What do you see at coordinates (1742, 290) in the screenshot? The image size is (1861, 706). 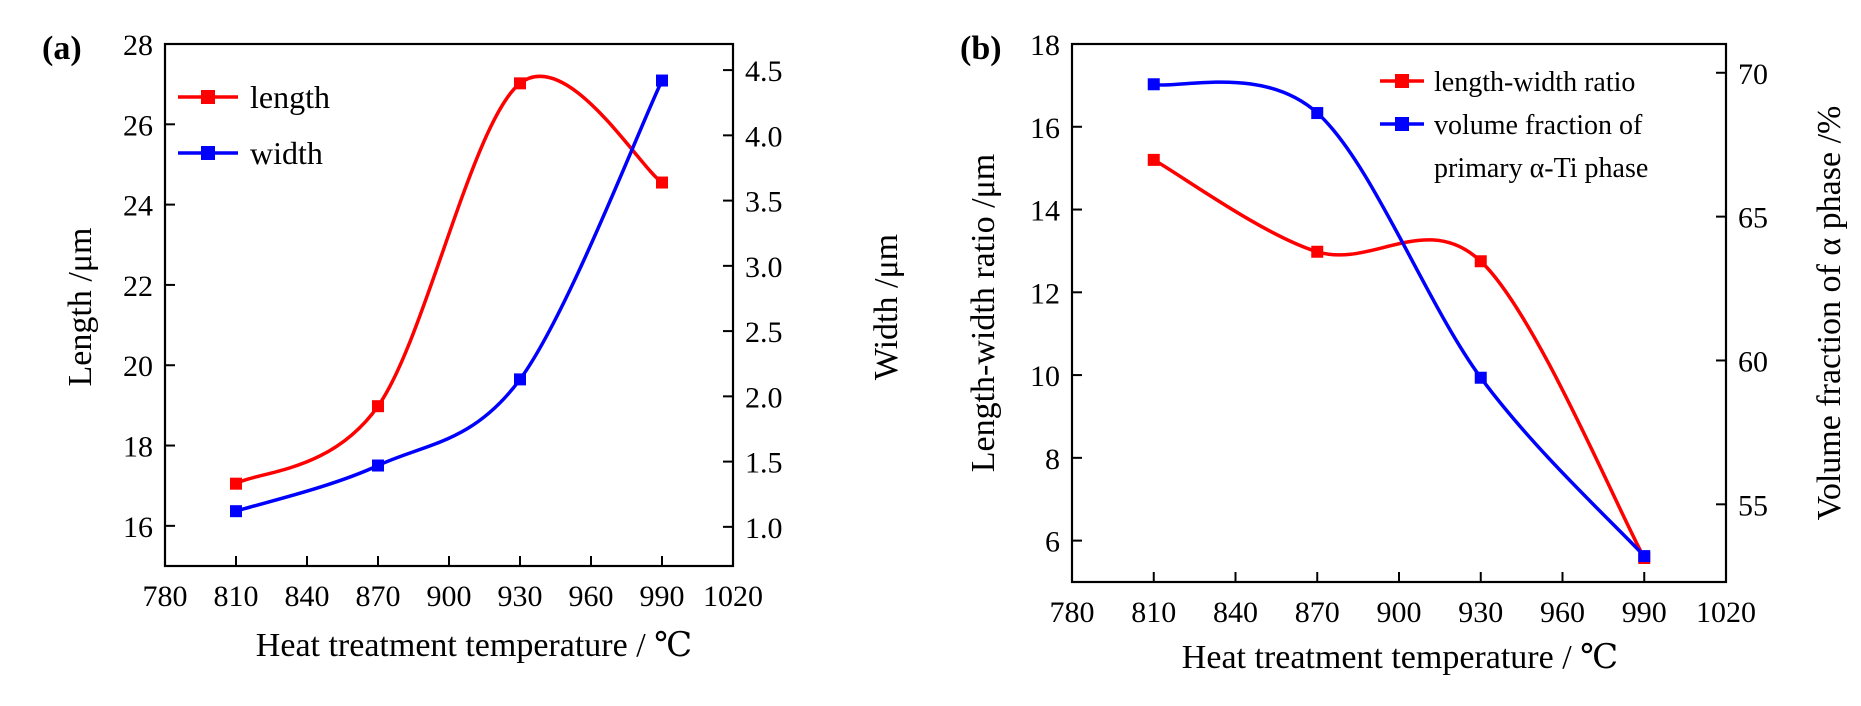 I see `y-axis-right-b: 55 60 65 70` at bounding box center [1742, 290].